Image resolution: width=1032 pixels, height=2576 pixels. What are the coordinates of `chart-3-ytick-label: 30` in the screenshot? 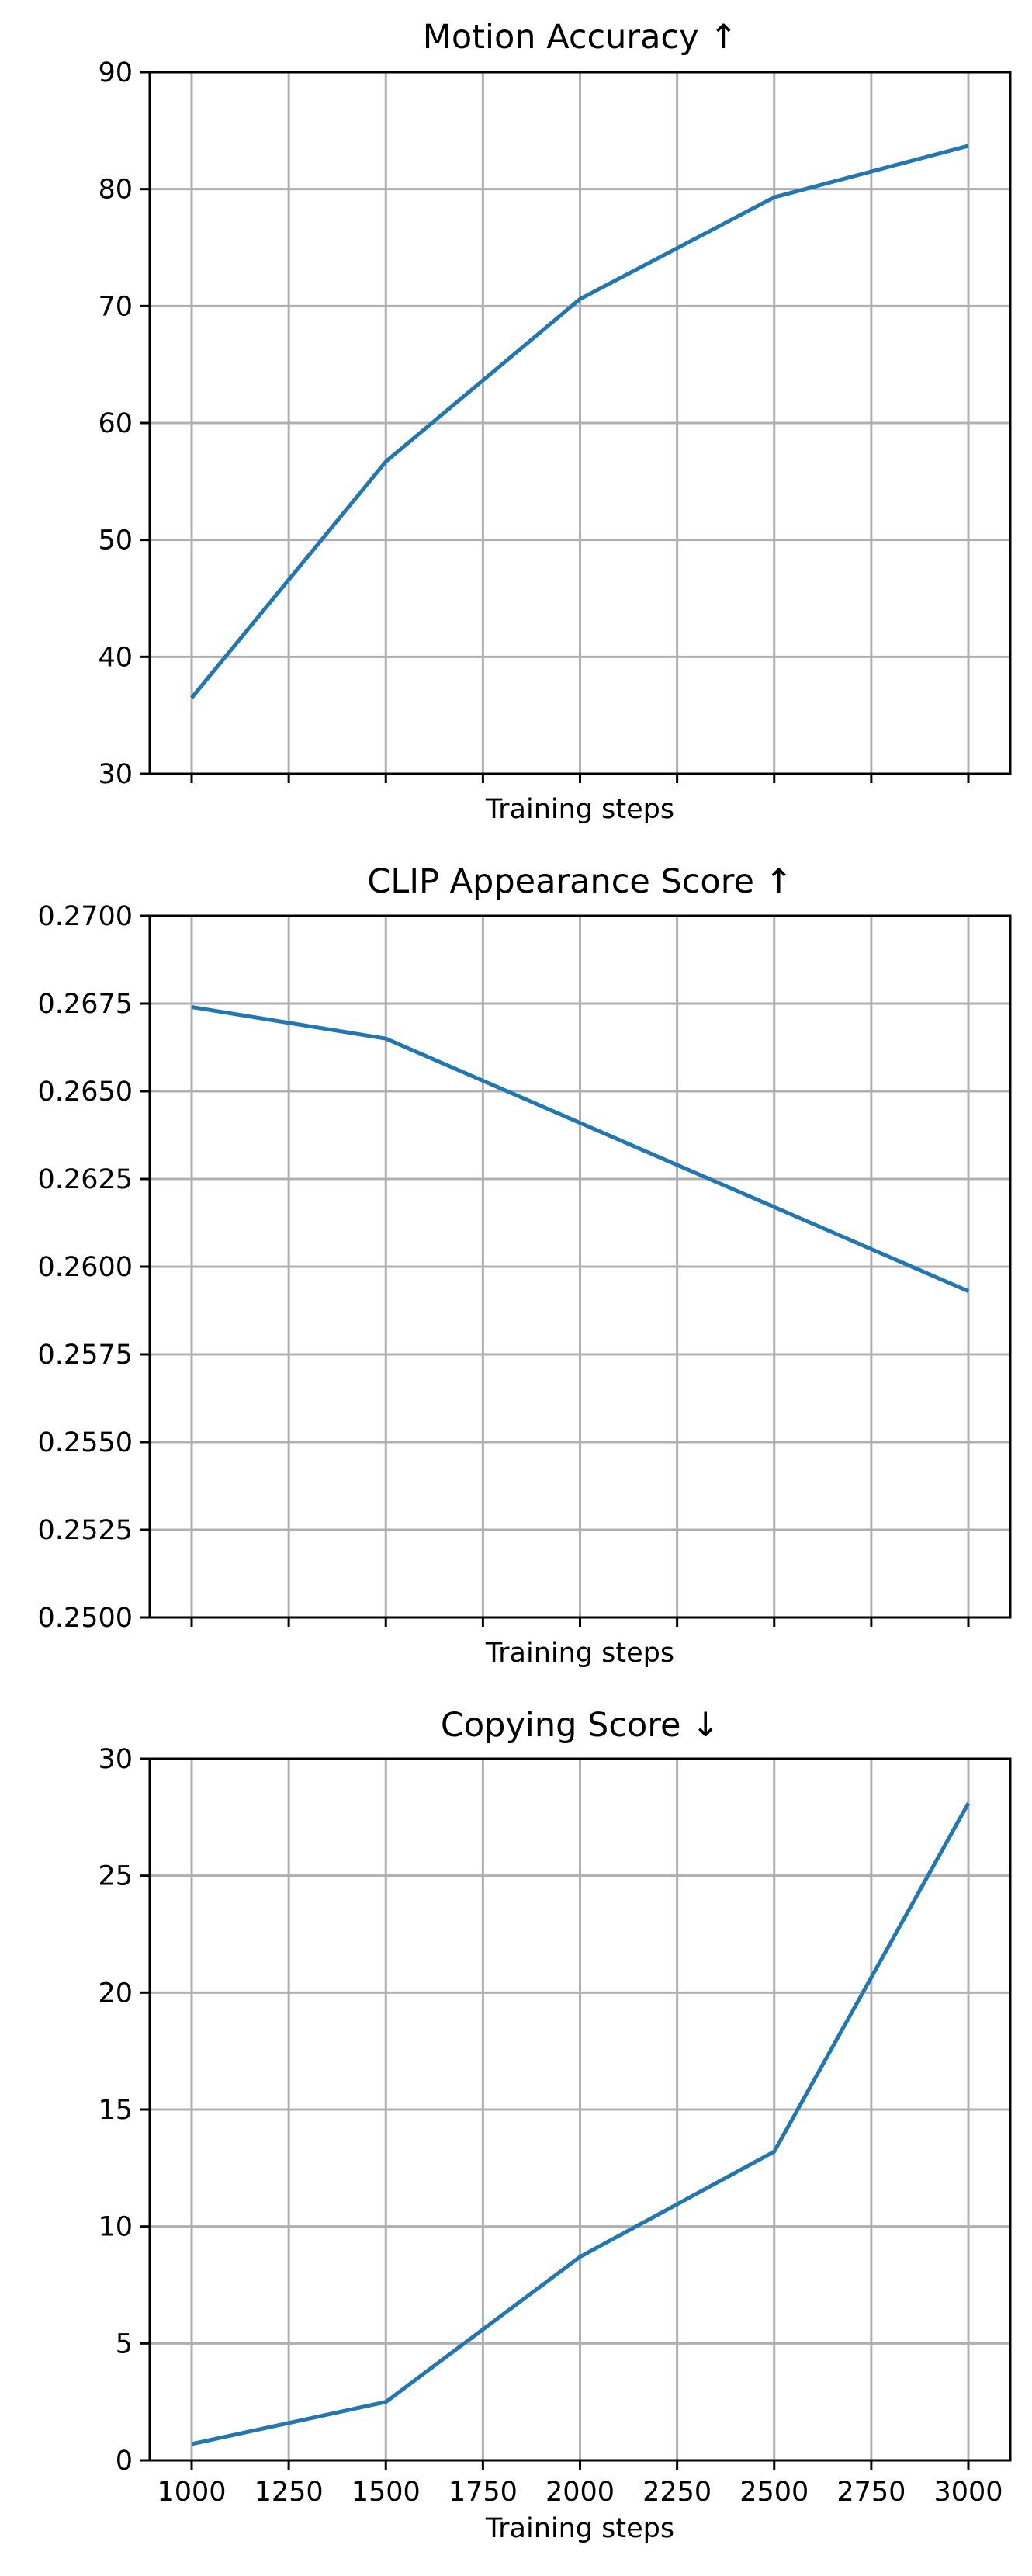 It's located at (115, 1759).